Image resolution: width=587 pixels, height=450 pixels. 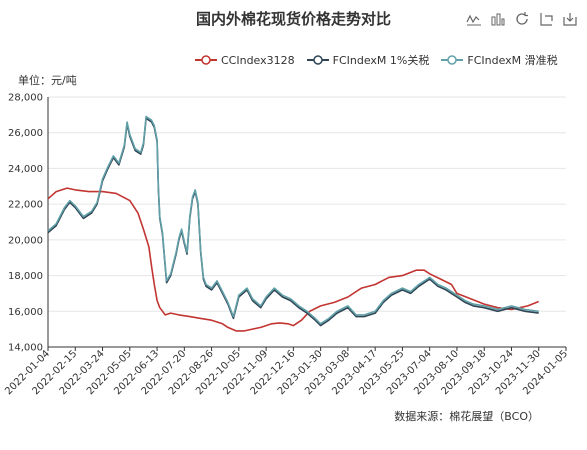 I want to click on legend-item-fcindex-1pct: FCIndexM 1%关税, so click(x=368, y=60).